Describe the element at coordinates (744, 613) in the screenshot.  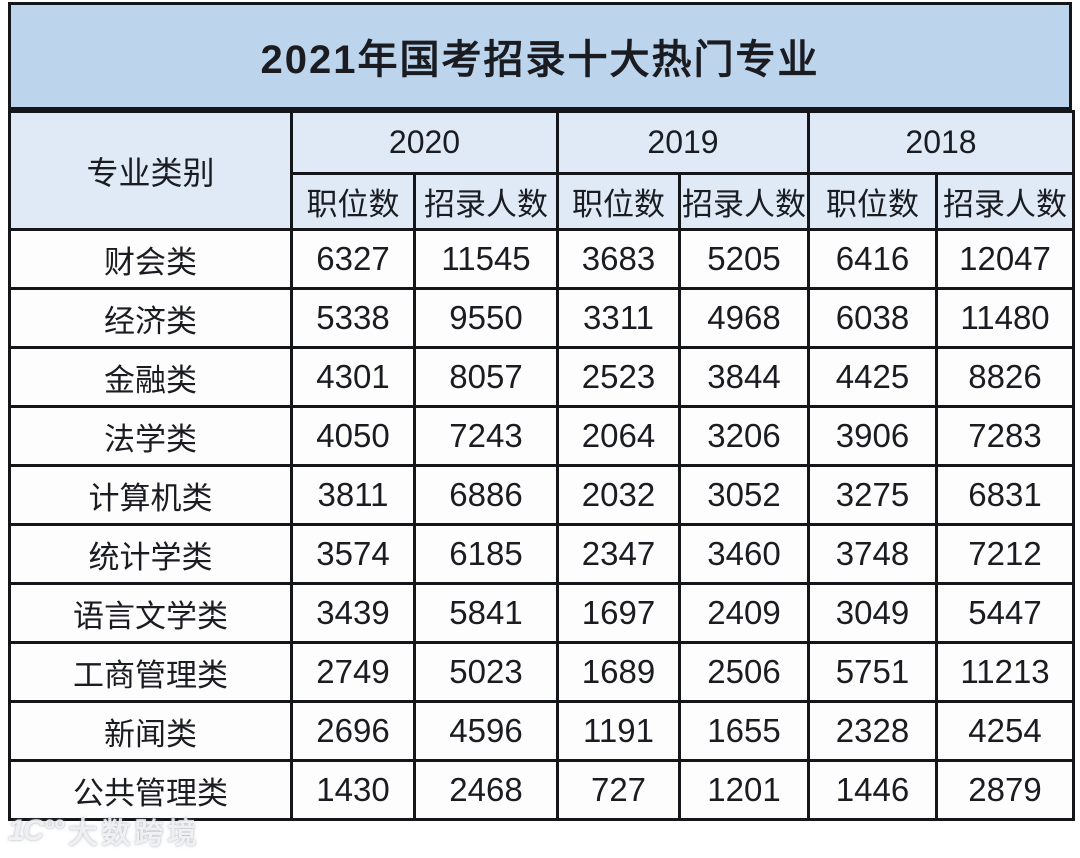
I see `value-cell: 2409` at that location.